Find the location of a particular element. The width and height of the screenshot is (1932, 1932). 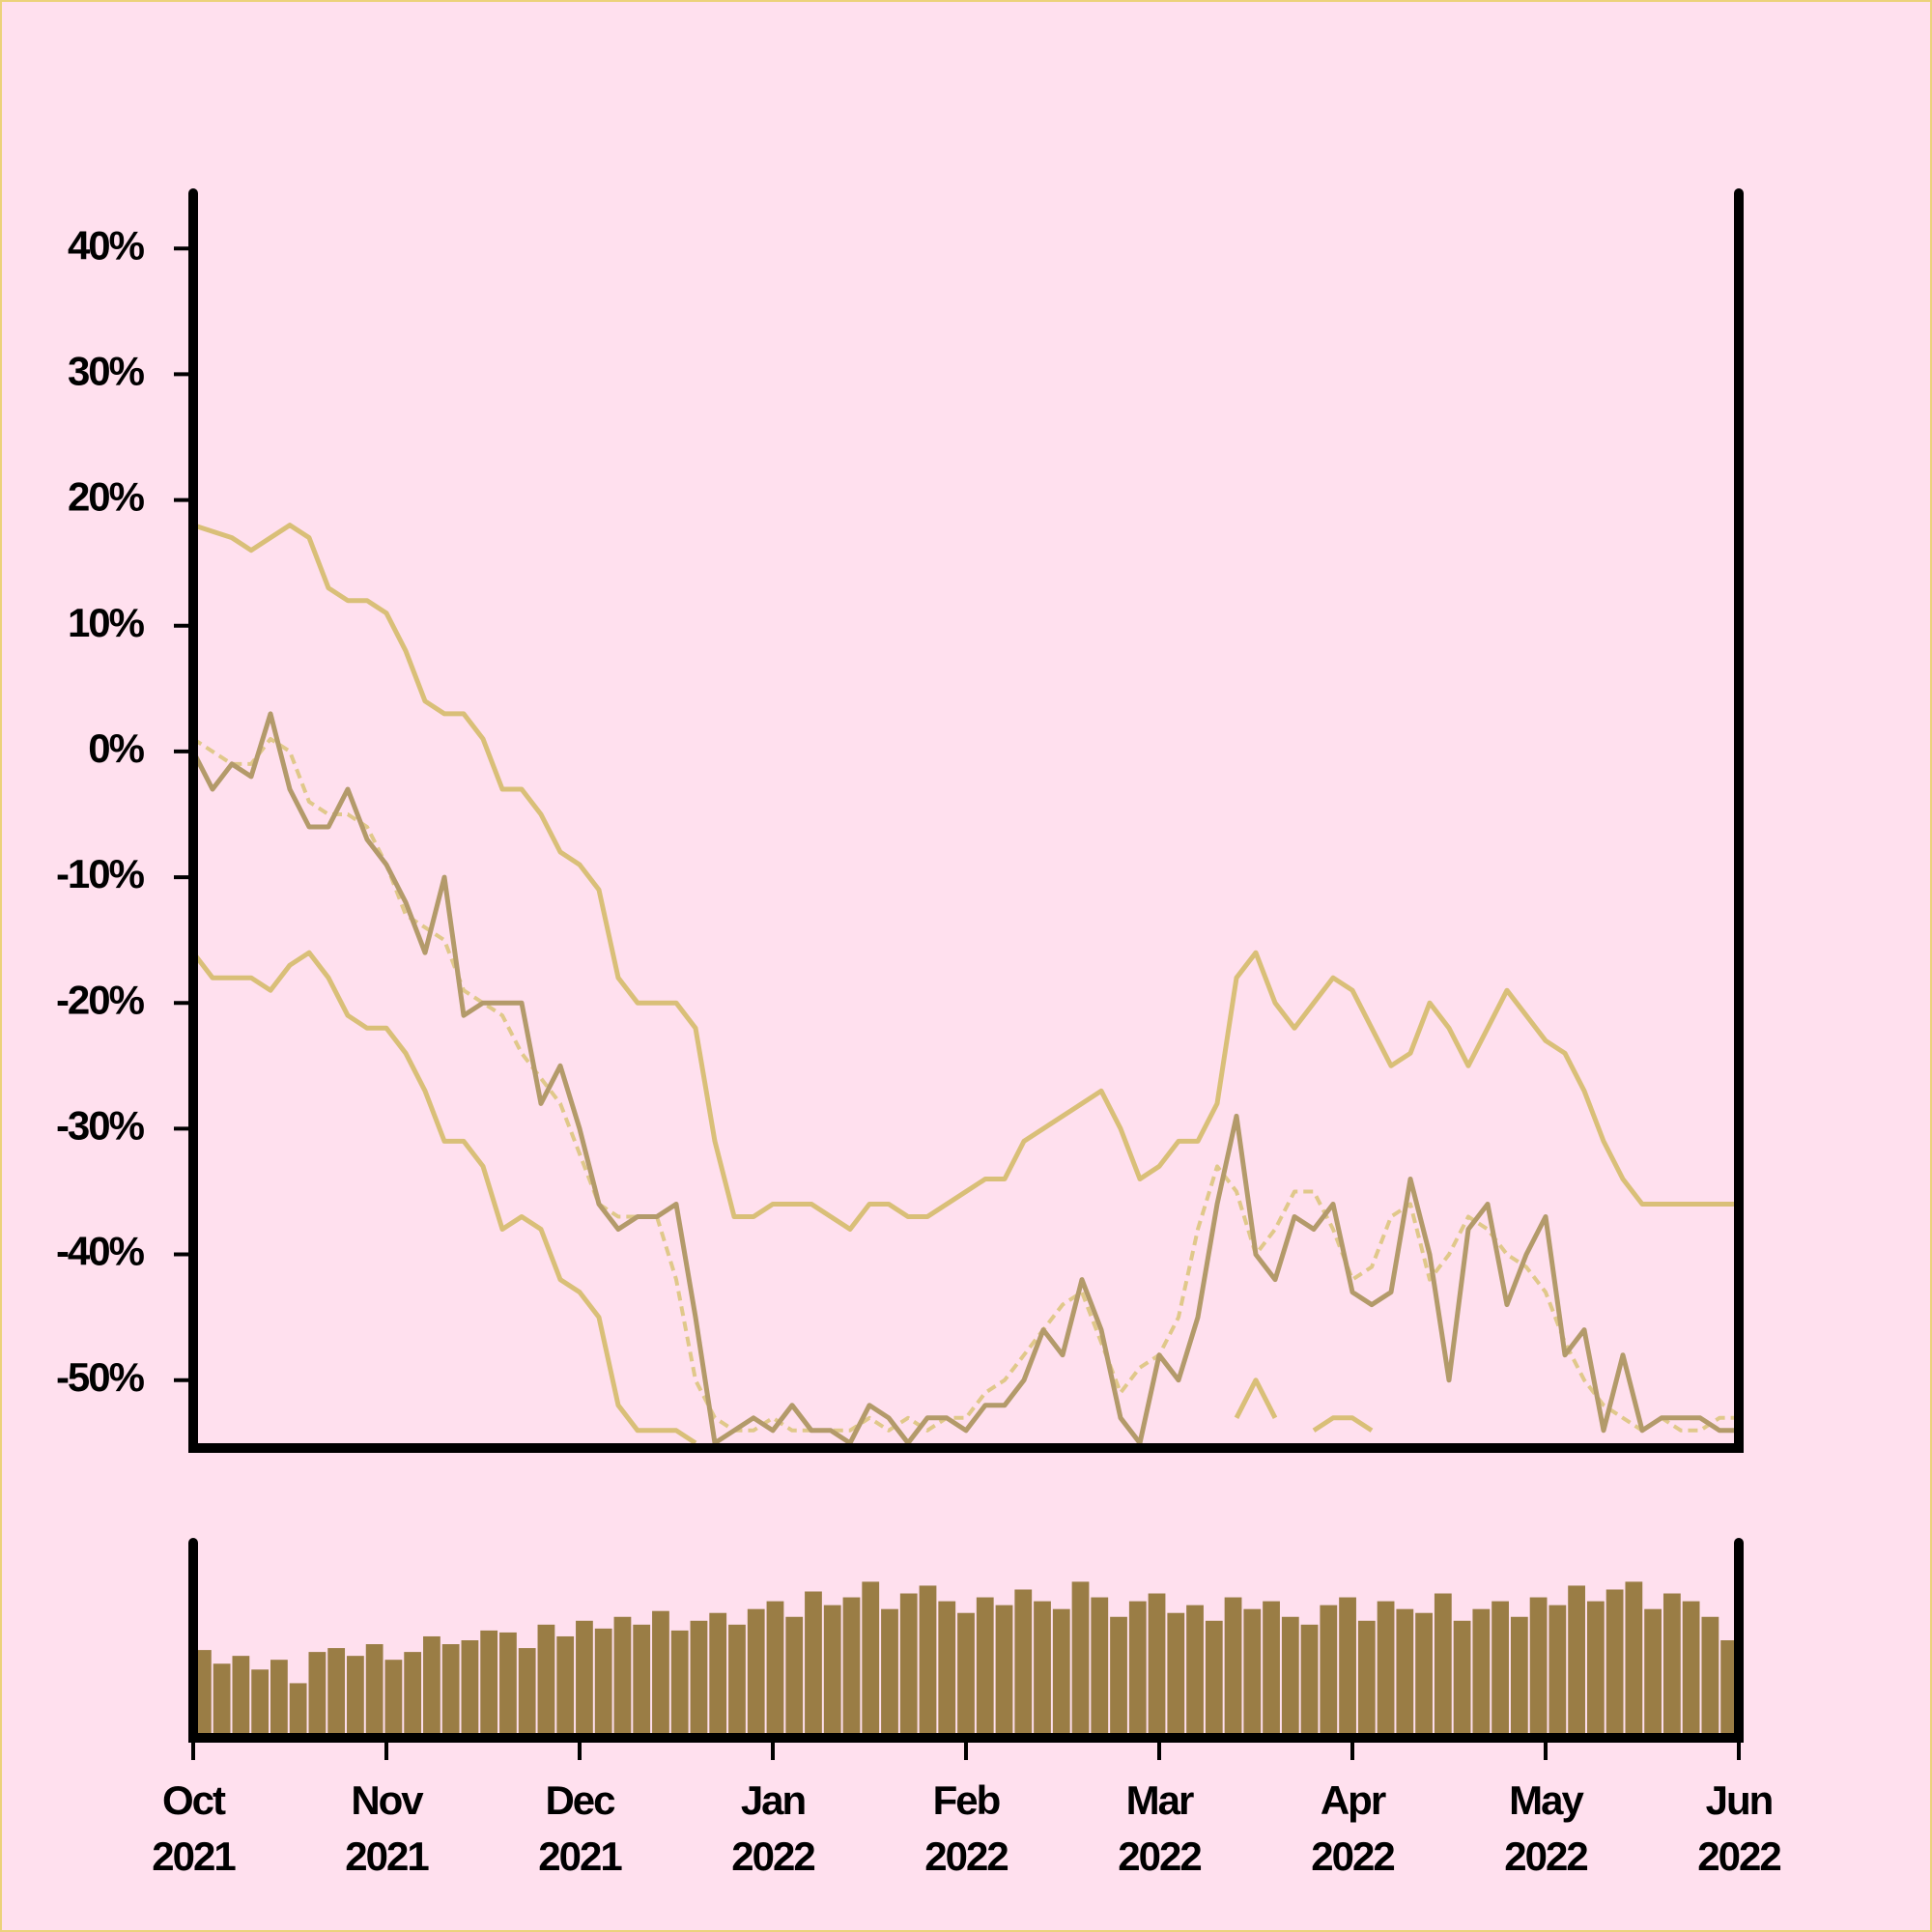

x-tick-label: Feb is located at coordinates (966, 1800).